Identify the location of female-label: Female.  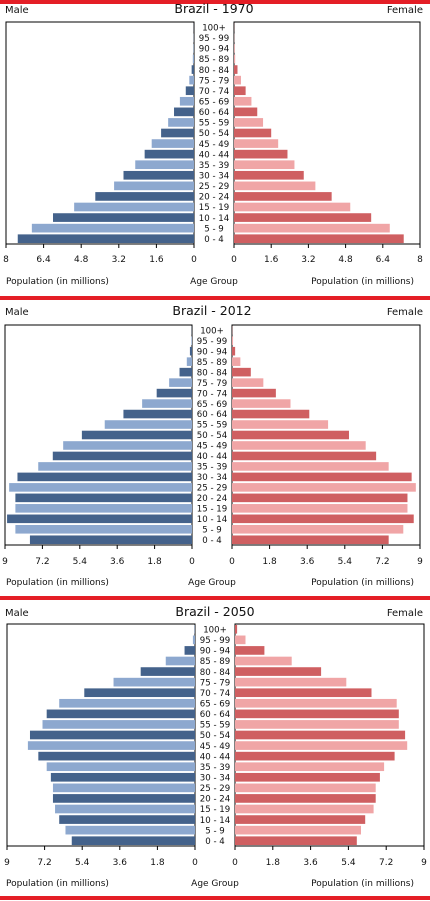
(405, 10).